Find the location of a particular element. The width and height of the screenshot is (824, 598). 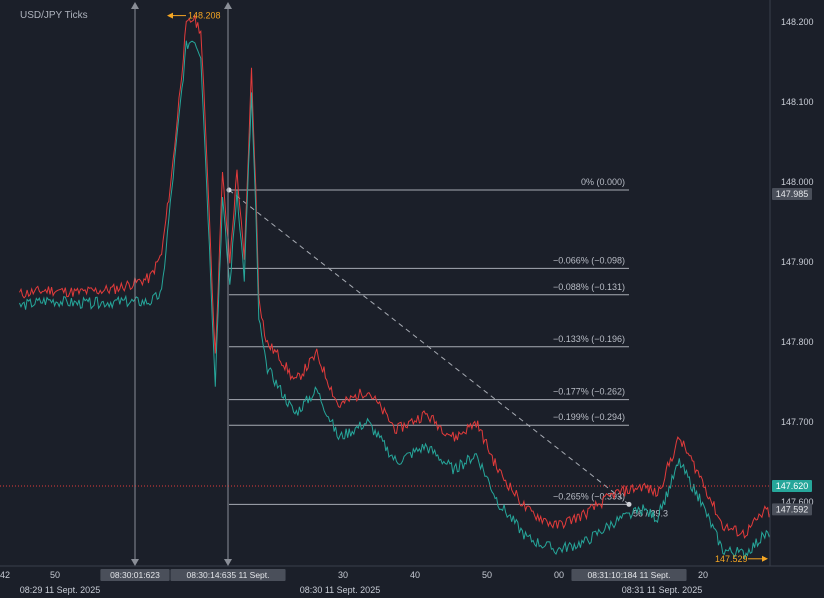

current-price-label: 147.620 is located at coordinates (792, 486).